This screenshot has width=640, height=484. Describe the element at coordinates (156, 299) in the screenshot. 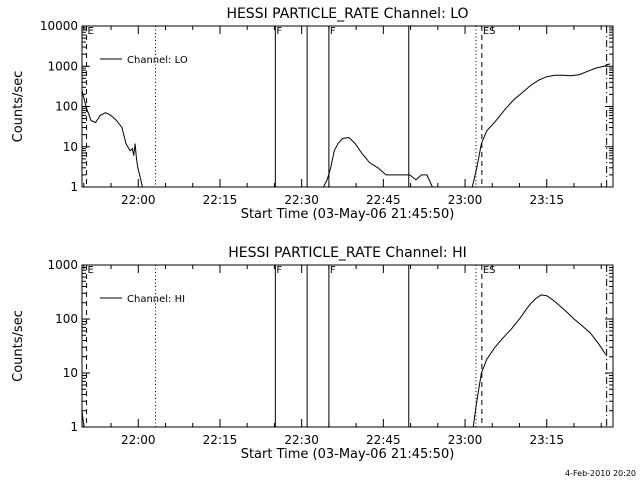

I see `legend-label: Channel: HI` at that location.